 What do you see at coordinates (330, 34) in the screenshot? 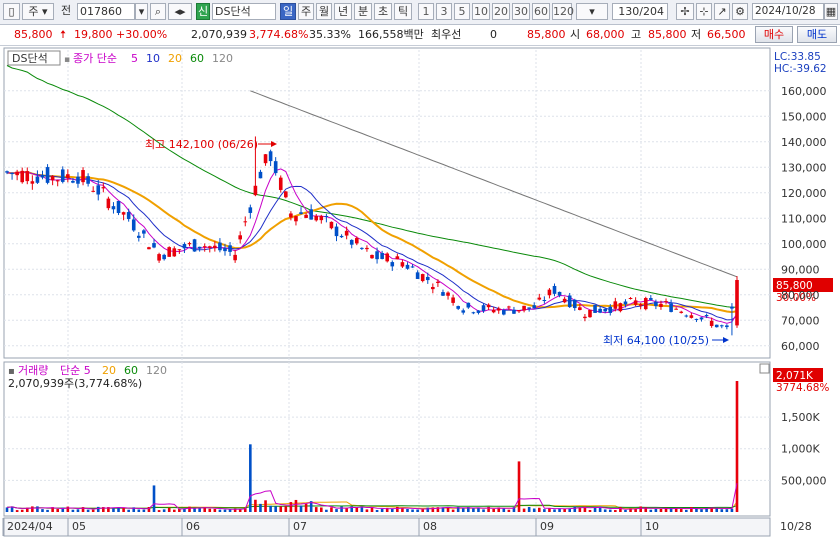
I see `turnover-value: 35.33%` at bounding box center [330, 34].